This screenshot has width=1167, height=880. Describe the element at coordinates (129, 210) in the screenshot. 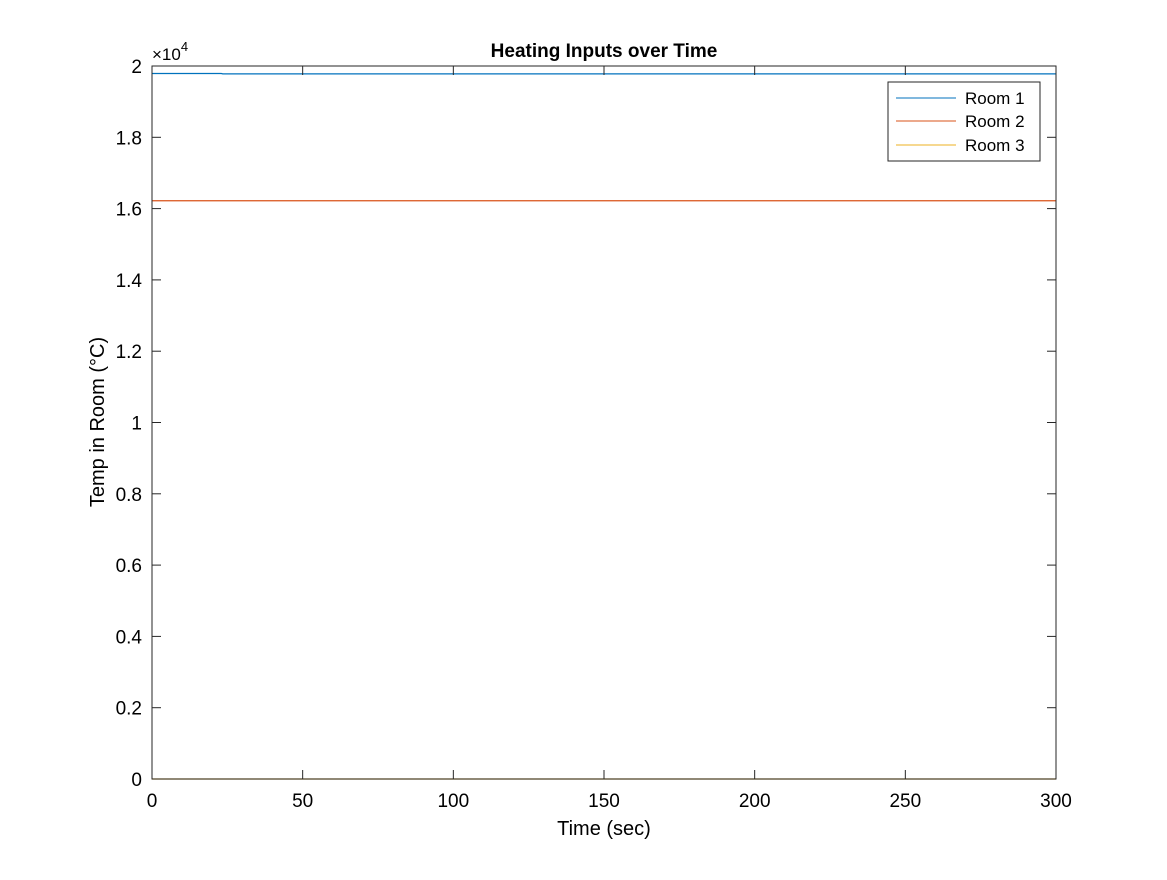

I see `y-tick-label: 1.6` at that location.